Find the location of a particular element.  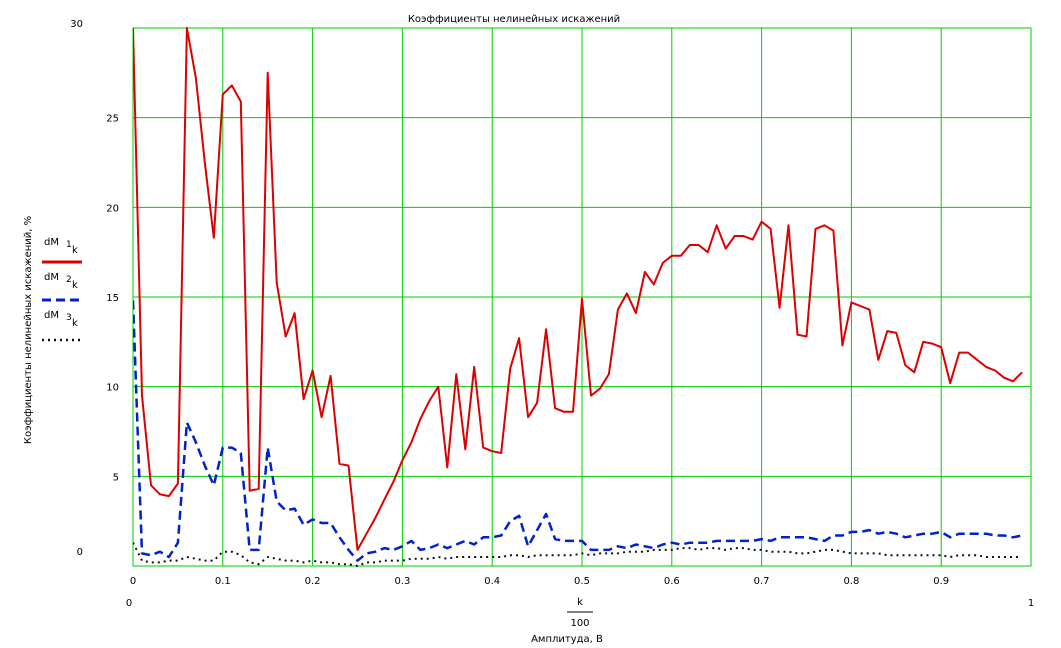

chart-title: Коэффициенты нелинейных искажений is located at coordinates (514, 19).